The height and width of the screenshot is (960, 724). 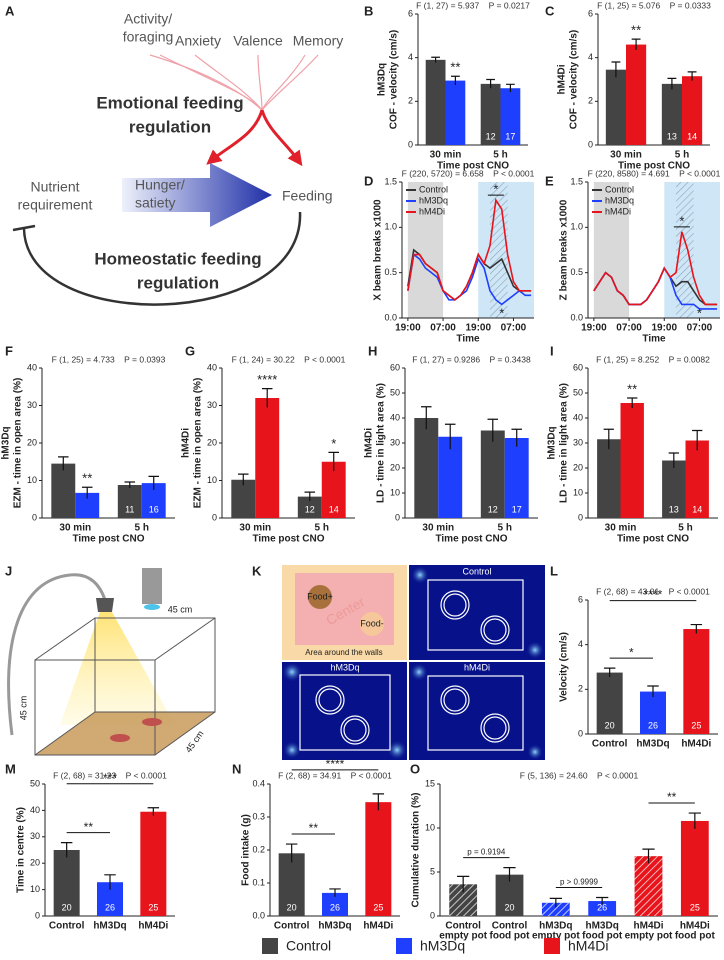 What do you see at coordinates (21, 850) in the screenshot?
I see `y-label: Time in centre (%)` at bounding box center [21, 850].